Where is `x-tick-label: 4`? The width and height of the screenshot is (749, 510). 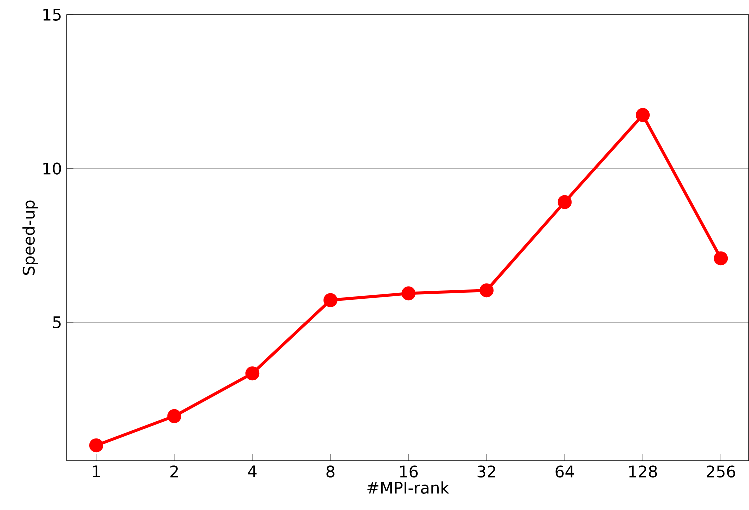
x-tick-label: 4 is located at coordinates (252, 472).